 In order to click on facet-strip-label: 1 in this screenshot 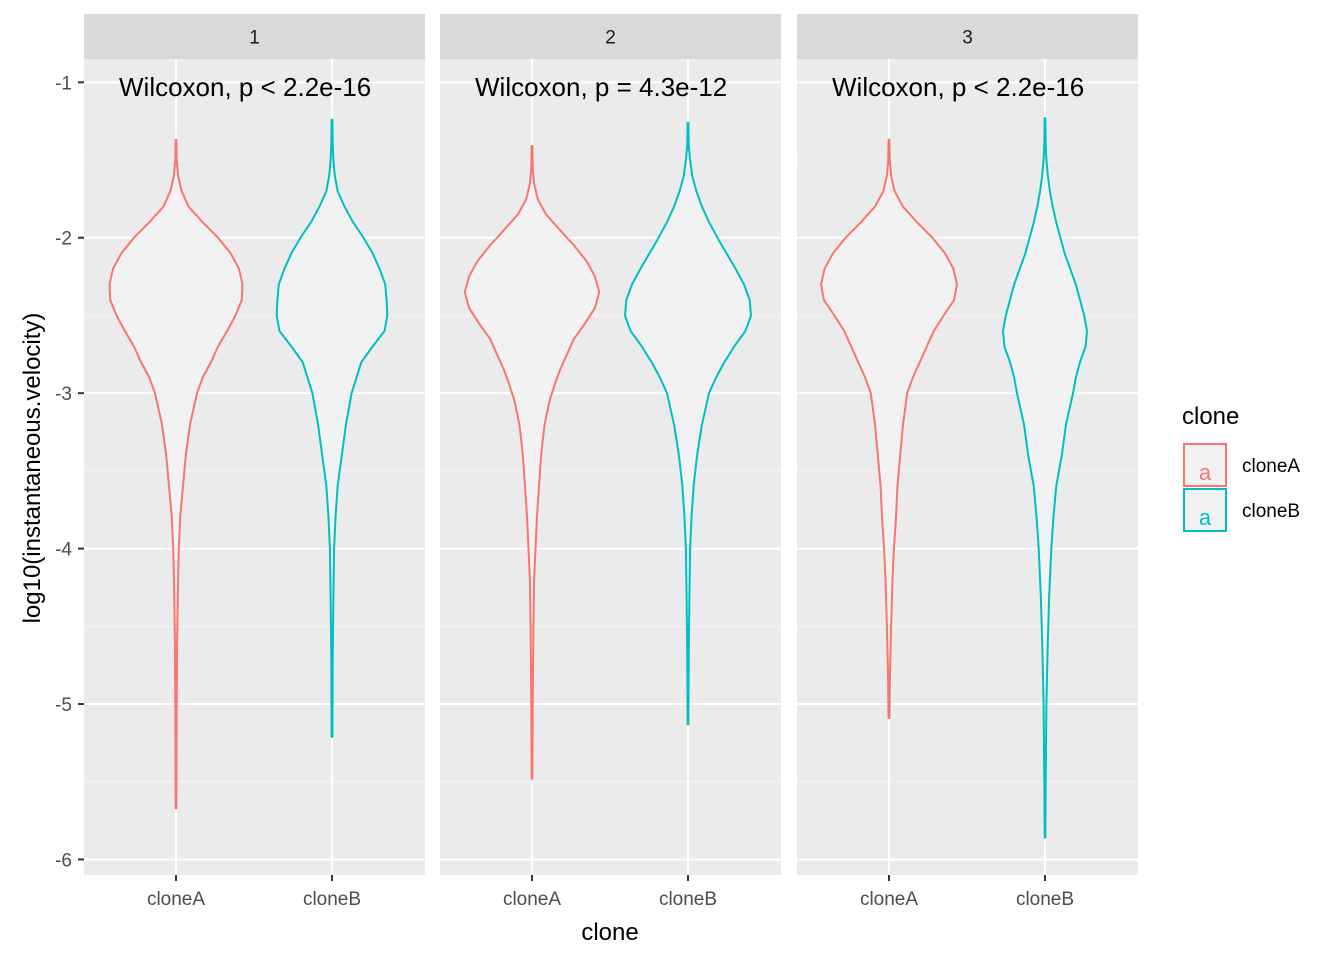, I will do `click(254, 38)`.